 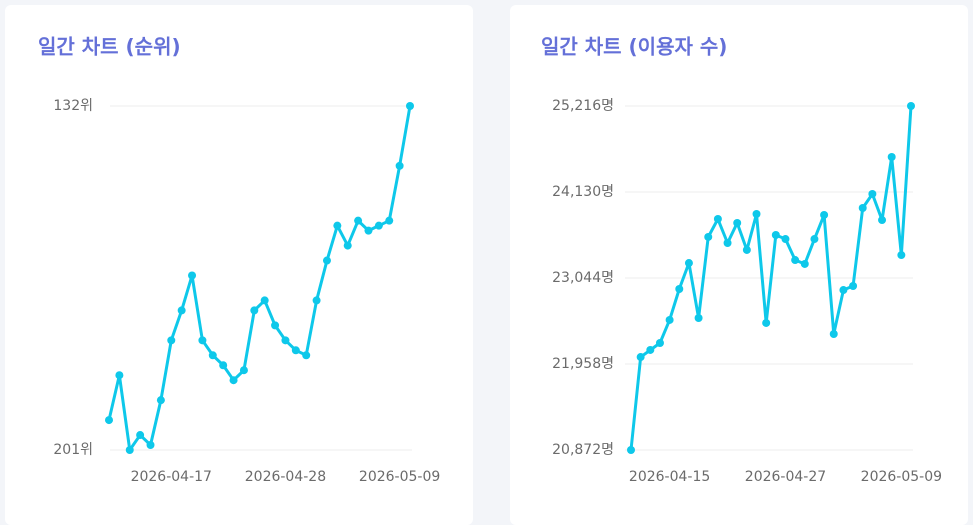 I want to click on y-tick-label: 24,130명, so click(x=583, y=192).